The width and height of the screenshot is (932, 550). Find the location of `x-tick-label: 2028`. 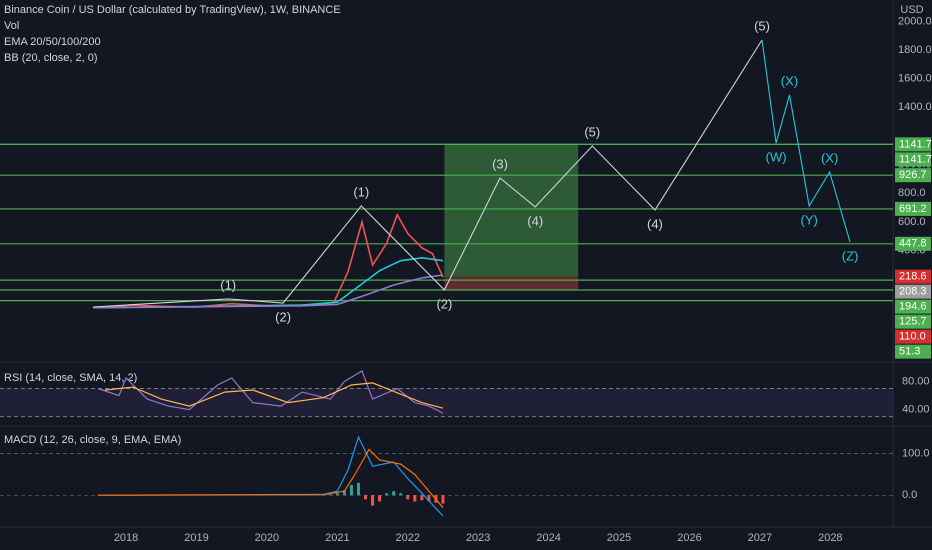

x-tick-label: 2028 is located at coordinates (830, 538).